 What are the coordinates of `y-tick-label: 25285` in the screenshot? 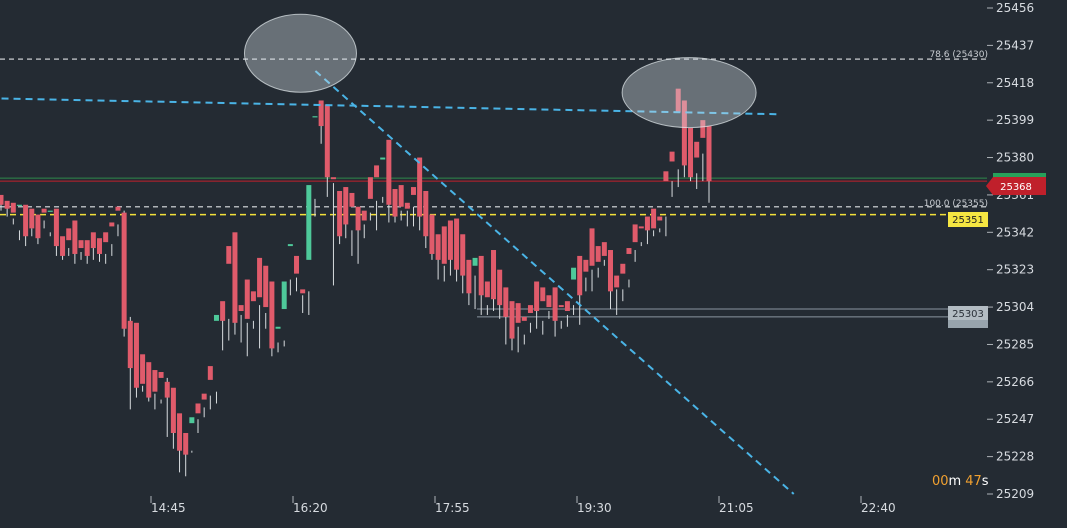 It's located at (1015, 344).